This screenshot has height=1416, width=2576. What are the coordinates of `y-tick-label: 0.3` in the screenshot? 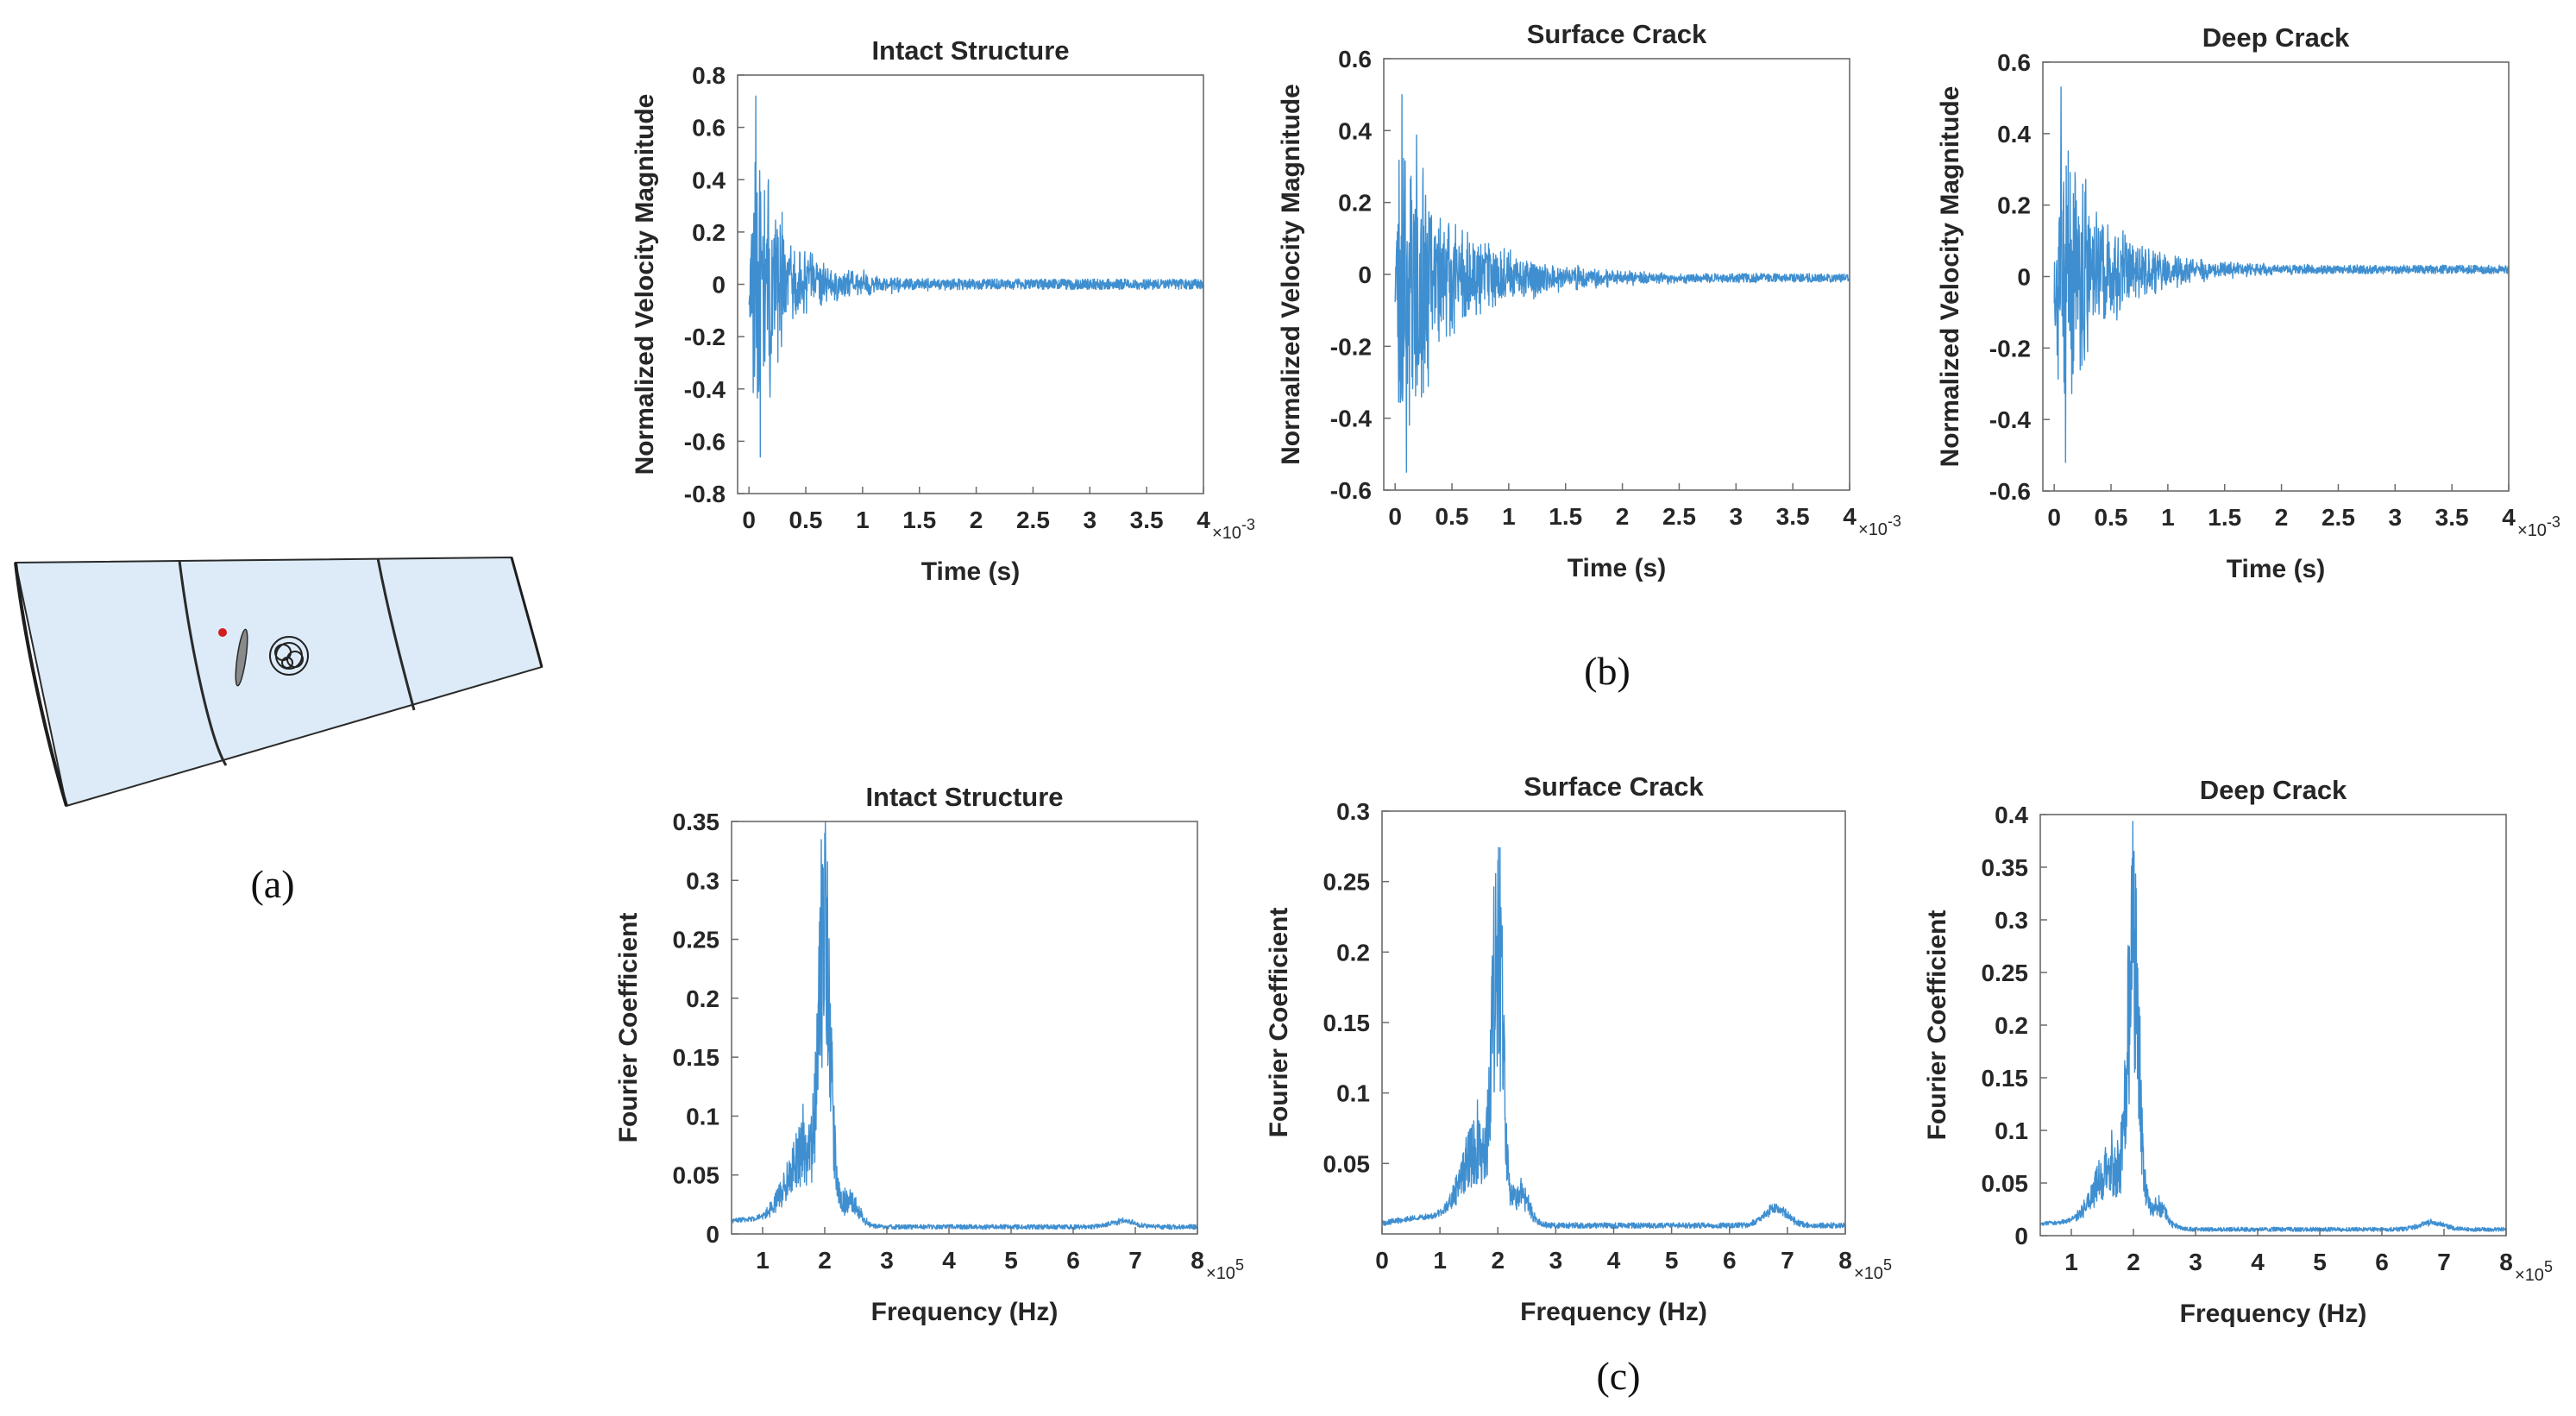 It's located at (1353, 811).